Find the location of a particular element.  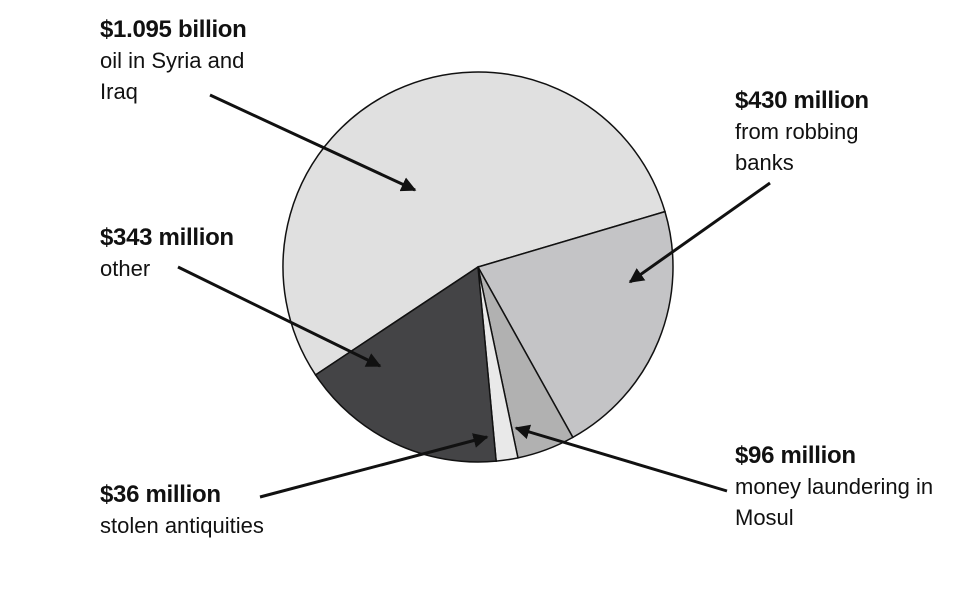

category-label: oil in Syria and Iraq is located at coordinates (172, 76).